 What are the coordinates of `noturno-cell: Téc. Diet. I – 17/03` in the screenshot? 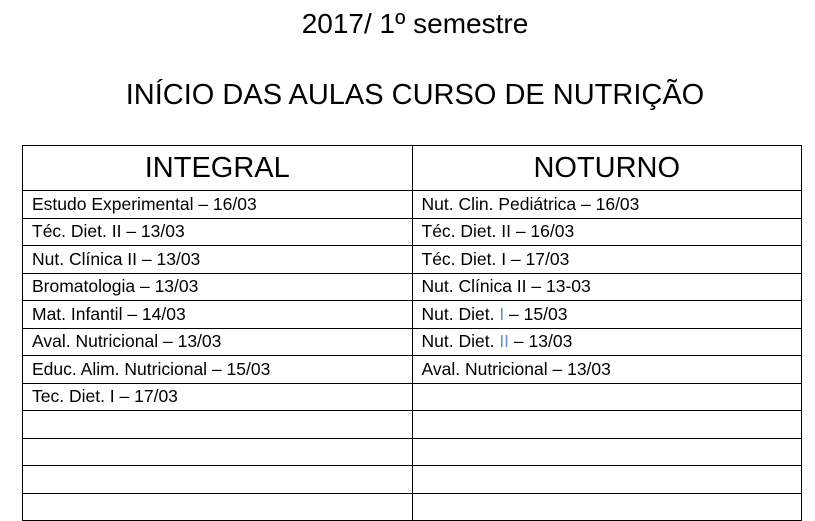 It's located at (606, 259).